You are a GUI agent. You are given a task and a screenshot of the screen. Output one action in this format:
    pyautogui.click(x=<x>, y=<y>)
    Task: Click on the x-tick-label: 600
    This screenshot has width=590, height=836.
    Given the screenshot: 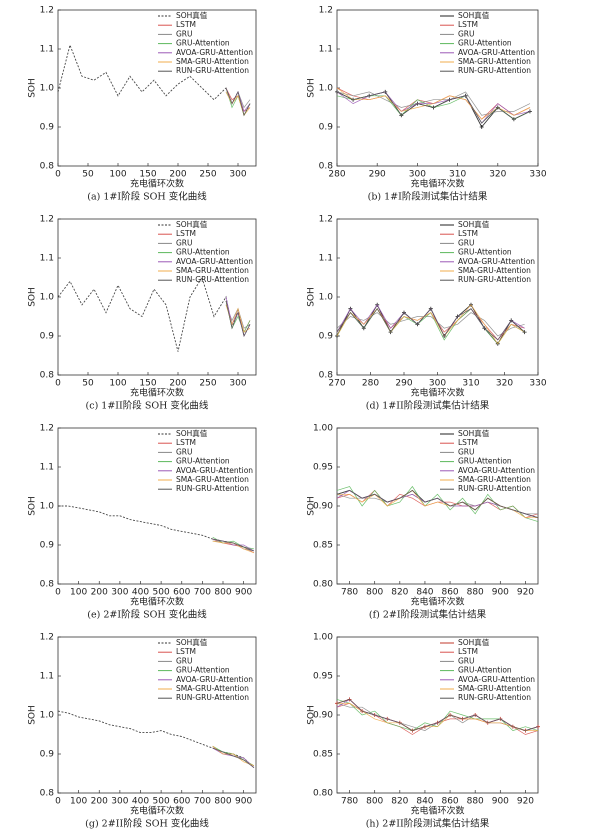 What is the action you would take?
    pyautogui.click(x=181, y=593)
    